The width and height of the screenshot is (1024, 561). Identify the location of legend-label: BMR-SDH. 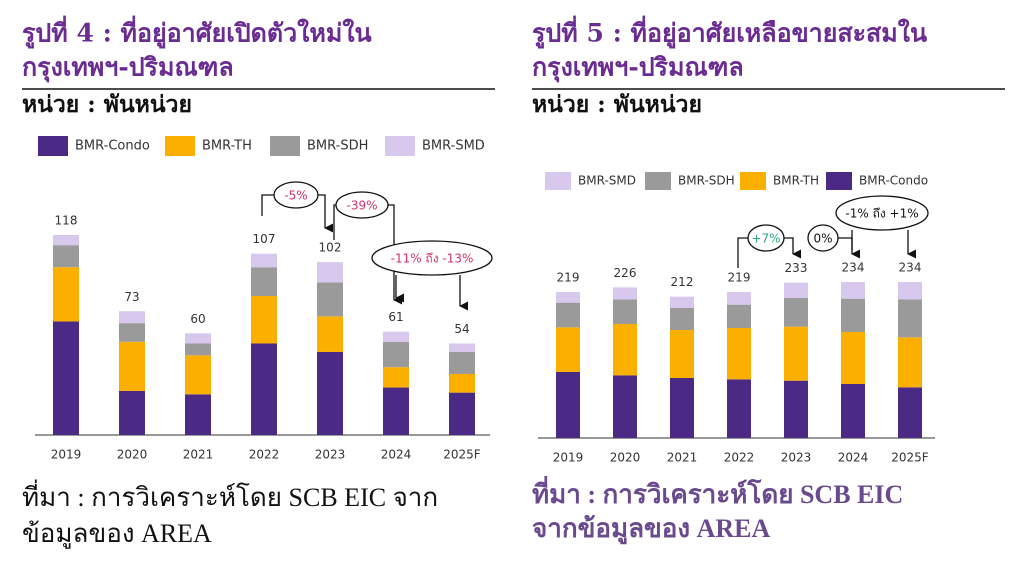
(706, 181).